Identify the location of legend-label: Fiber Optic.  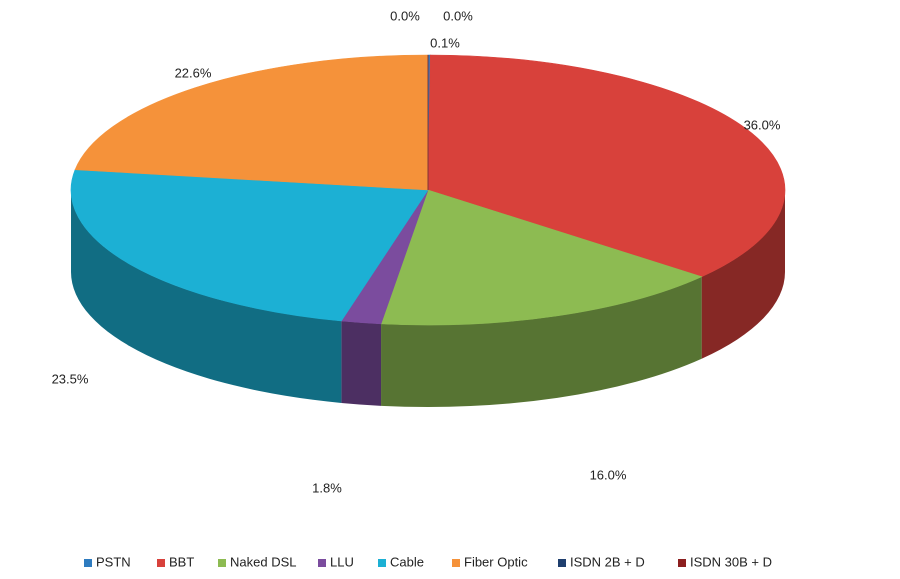
(496, 561).